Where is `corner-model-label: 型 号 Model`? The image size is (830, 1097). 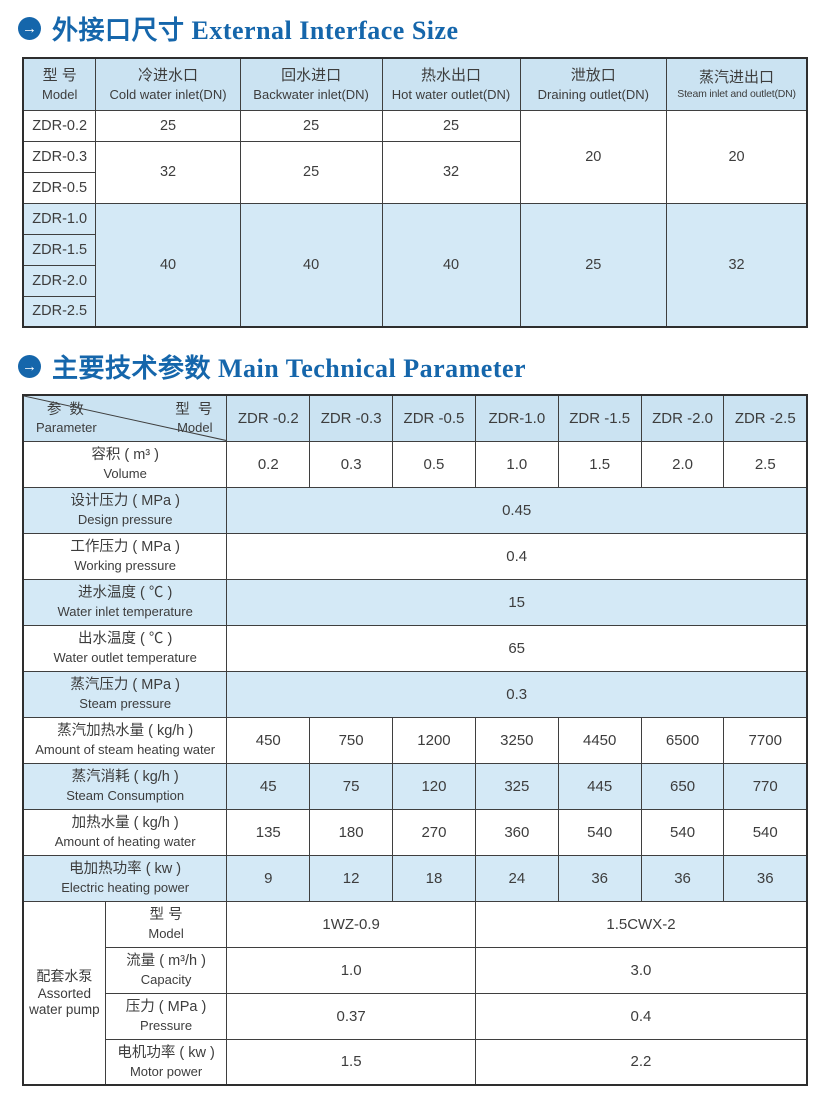 corner-model-label: 型 号 Model is located at coordinates (195, 418).